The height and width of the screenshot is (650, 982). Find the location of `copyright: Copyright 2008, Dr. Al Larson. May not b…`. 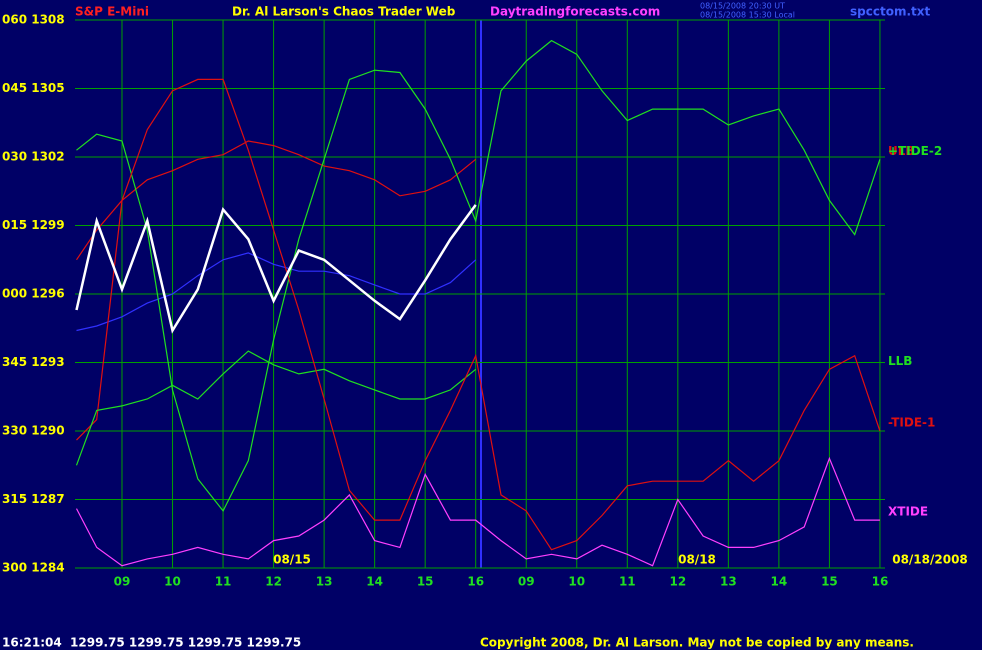

copyright: Copyright 2008, Dr. Al Larson. May not b… is located at coordinates (697, 643).